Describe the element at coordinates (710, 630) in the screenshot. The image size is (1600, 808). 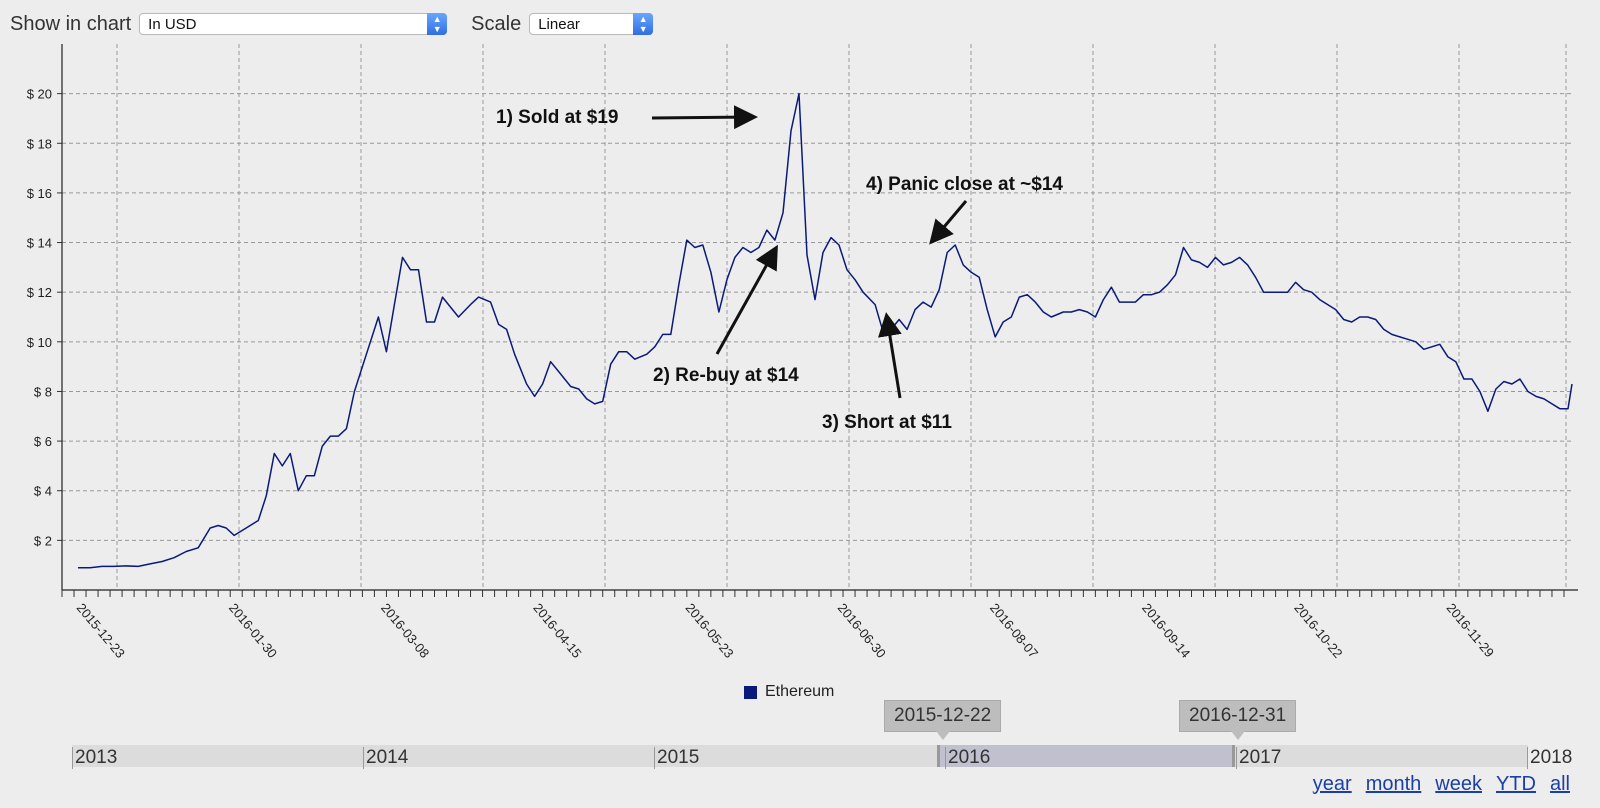
I see `x-tick-label: 2016-05-23` at that location.